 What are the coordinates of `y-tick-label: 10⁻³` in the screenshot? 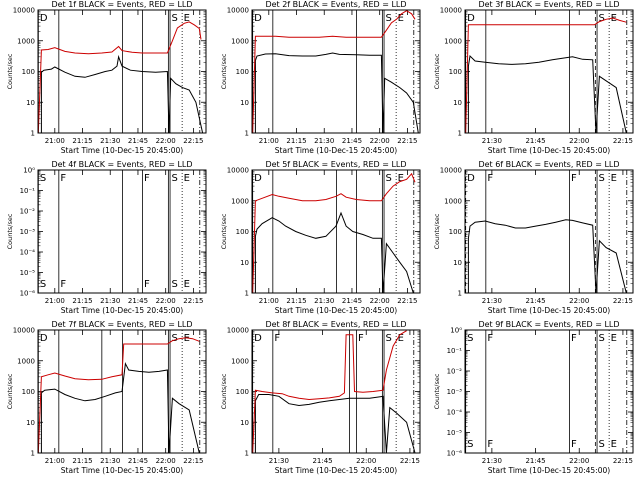 It's located at (28, 232).